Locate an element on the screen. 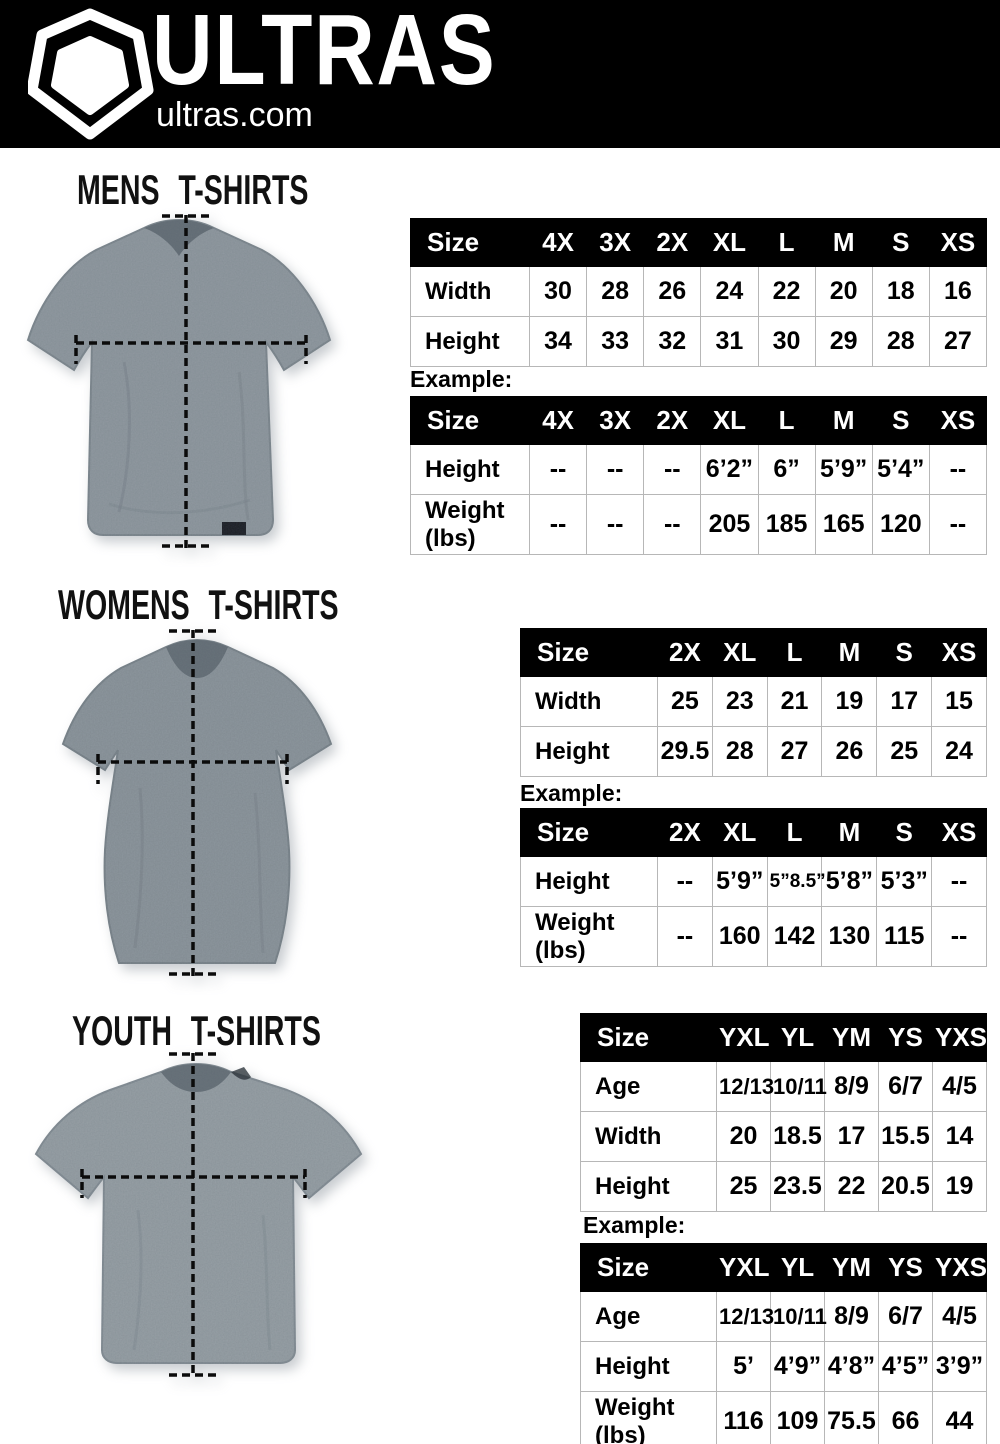 The width and height of the screenshot is (1000, 1444). cell-value: 23.5 is located at coordinates (797, 1186).